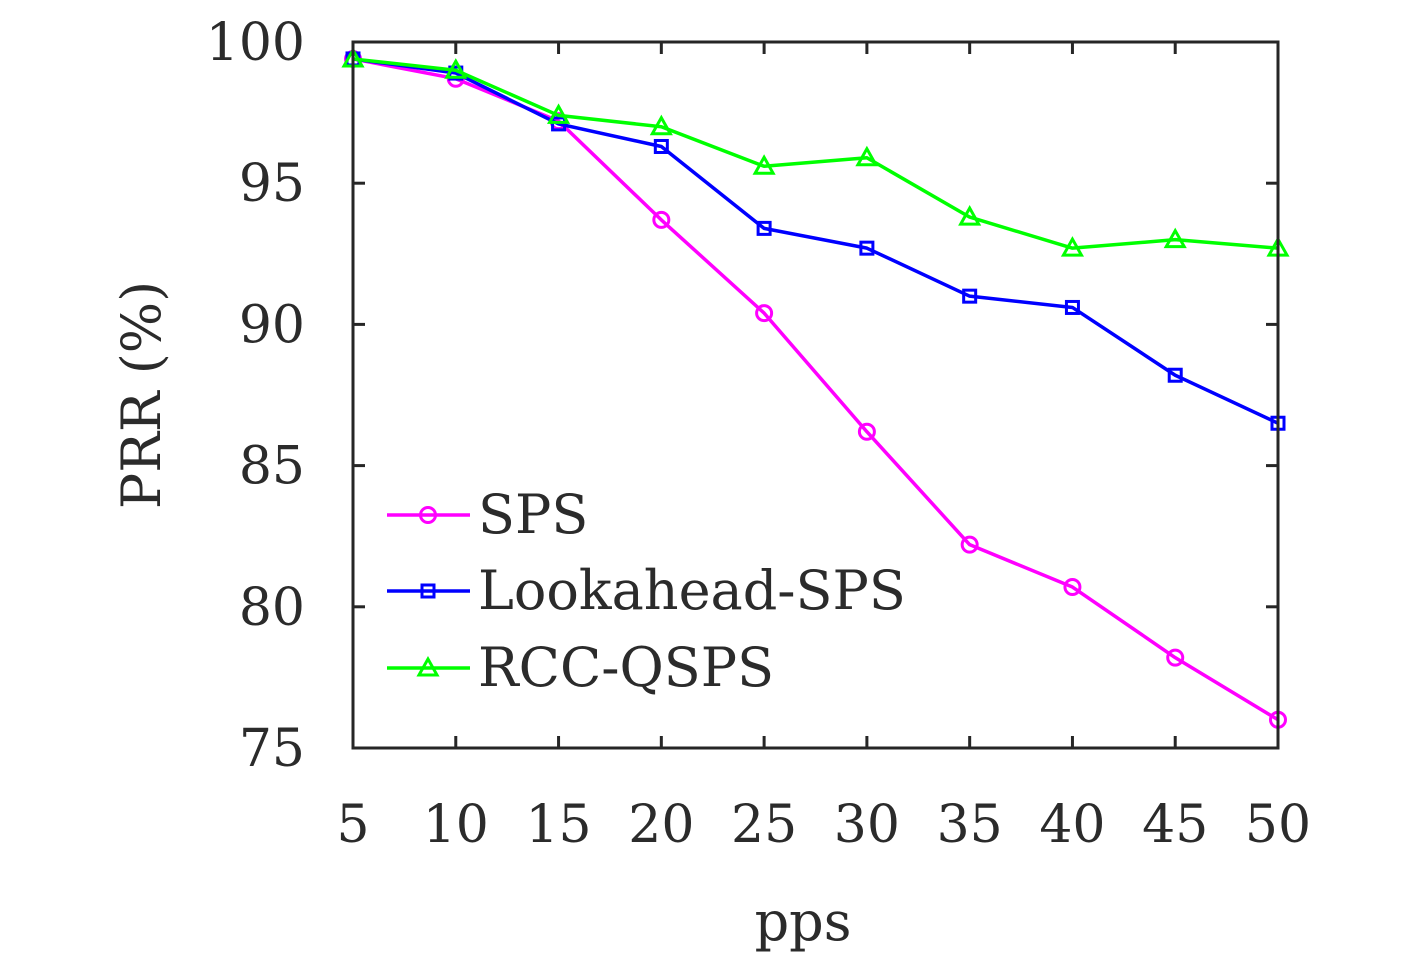 Image resolution: width=1417 pixels, height=961 pixels. I want to click on x-tick-label: 35, so click(970, 825).